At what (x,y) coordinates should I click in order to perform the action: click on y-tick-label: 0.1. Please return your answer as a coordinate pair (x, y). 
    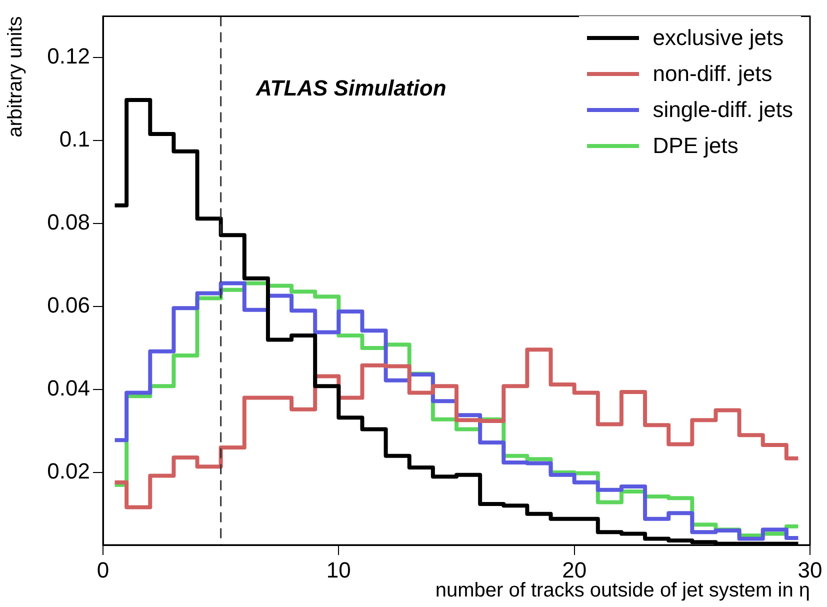
    Looking at the image, I should click on (74, 139).